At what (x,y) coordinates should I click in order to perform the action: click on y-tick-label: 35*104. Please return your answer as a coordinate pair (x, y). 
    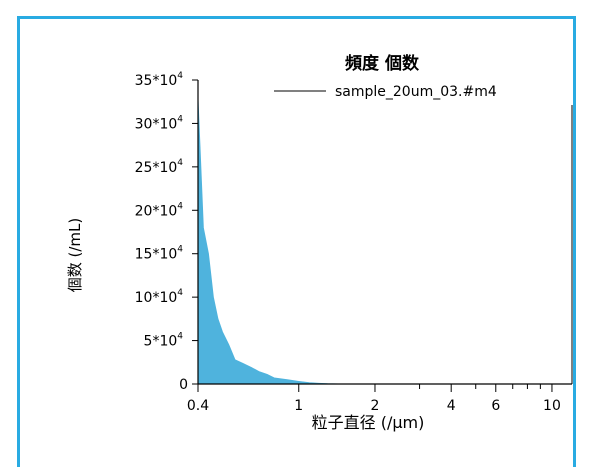
    Looking at the image, I should click on (159, 80).